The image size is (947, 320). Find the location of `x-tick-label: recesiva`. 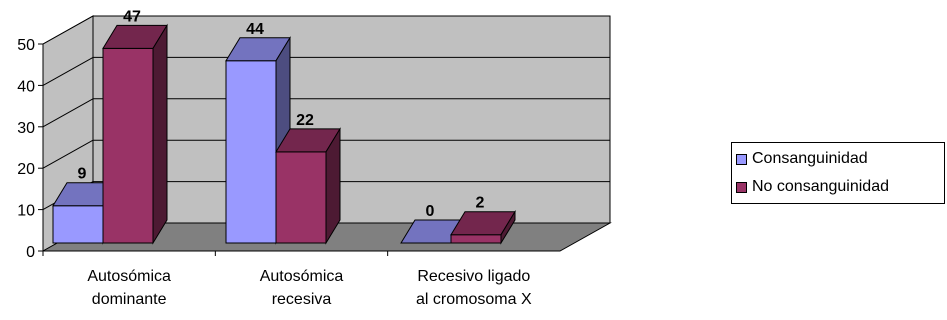

x-tick-label: recesiva is located at coordinates (302, 299).